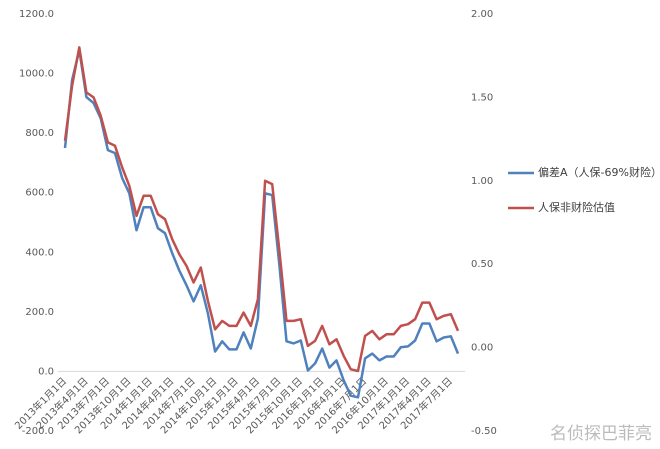 The image size is (660, 449). I want to click on y-tick-label: 200.0, so click(39, 312).